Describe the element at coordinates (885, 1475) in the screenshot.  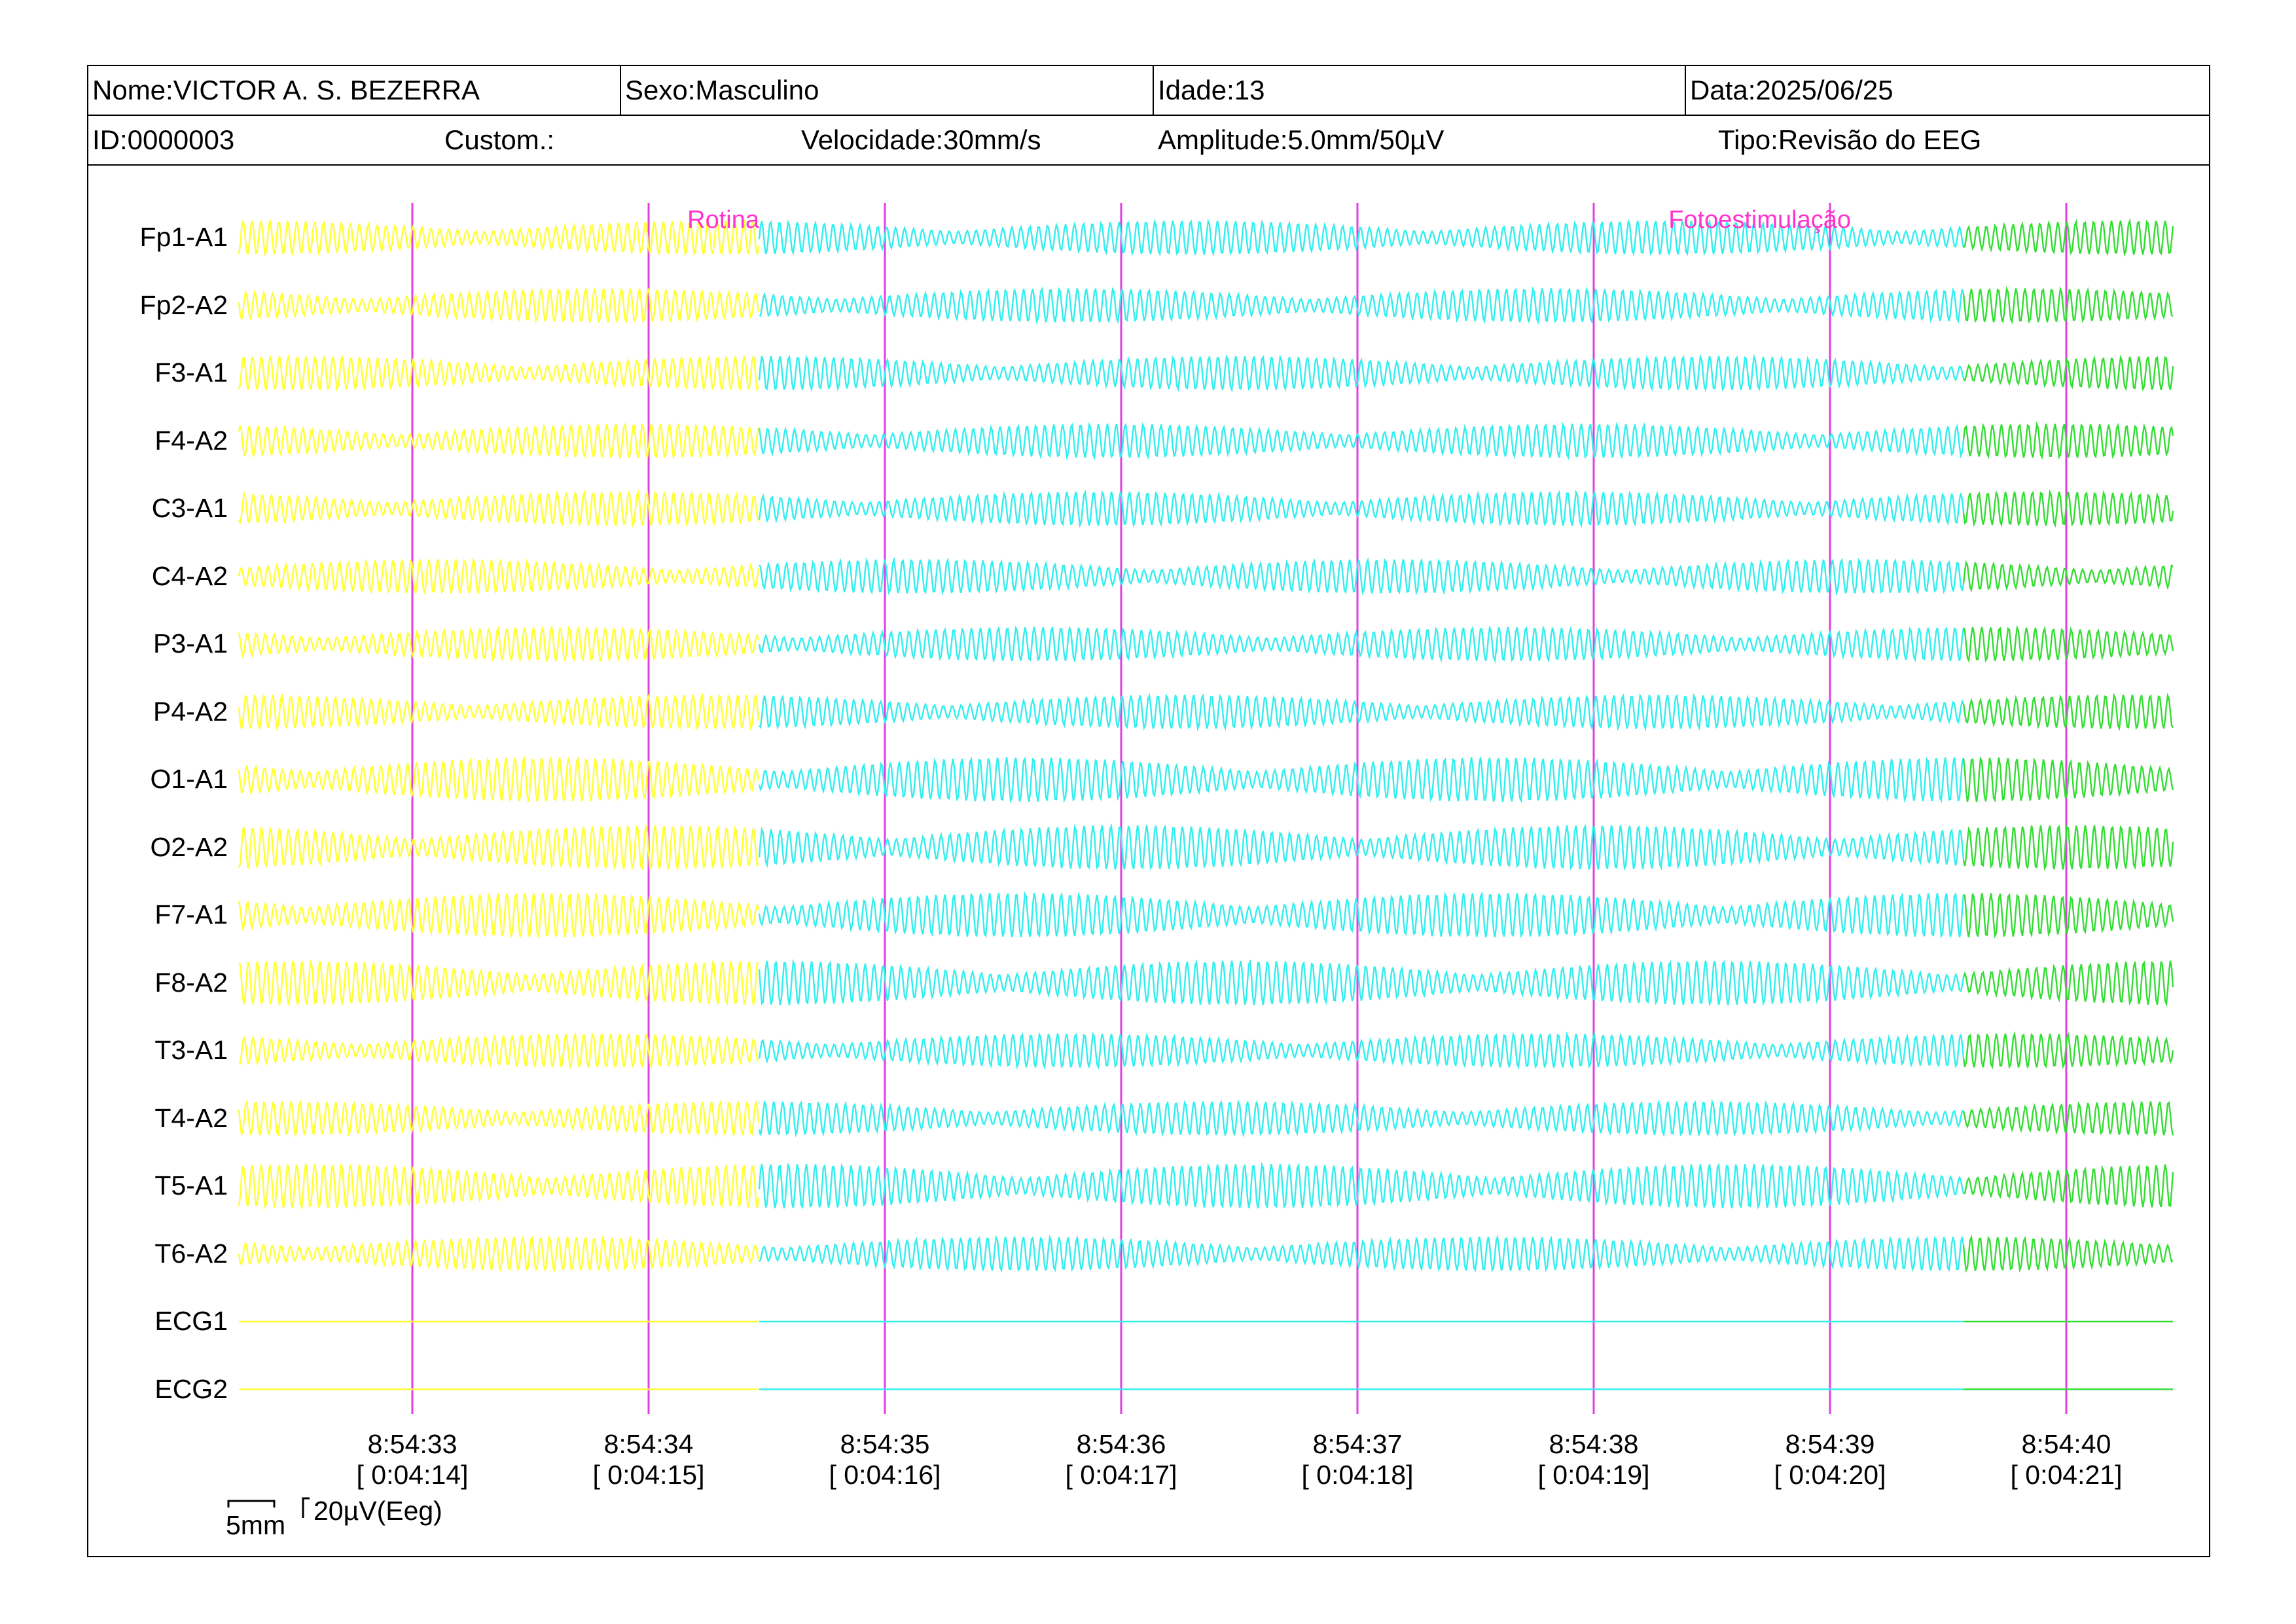
I see `time-tick-elapsed: [ 0:04:16]` at that location.